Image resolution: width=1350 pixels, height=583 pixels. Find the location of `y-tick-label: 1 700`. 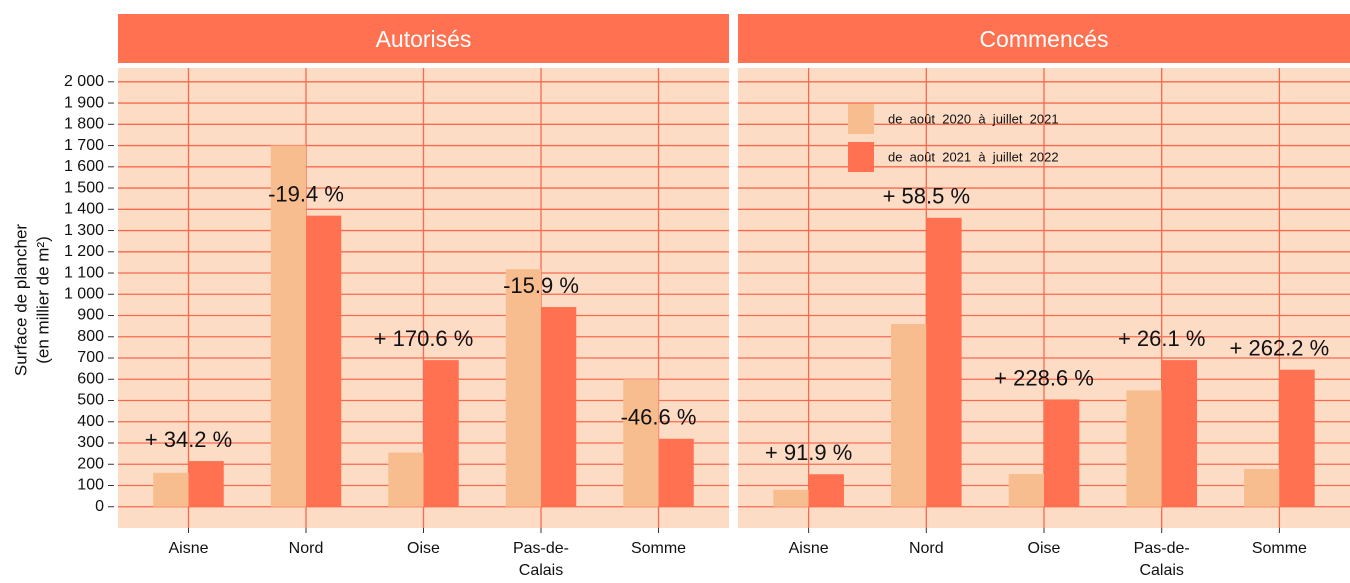

y-tick-label: 1 700 is located at coordinates (84, 145).